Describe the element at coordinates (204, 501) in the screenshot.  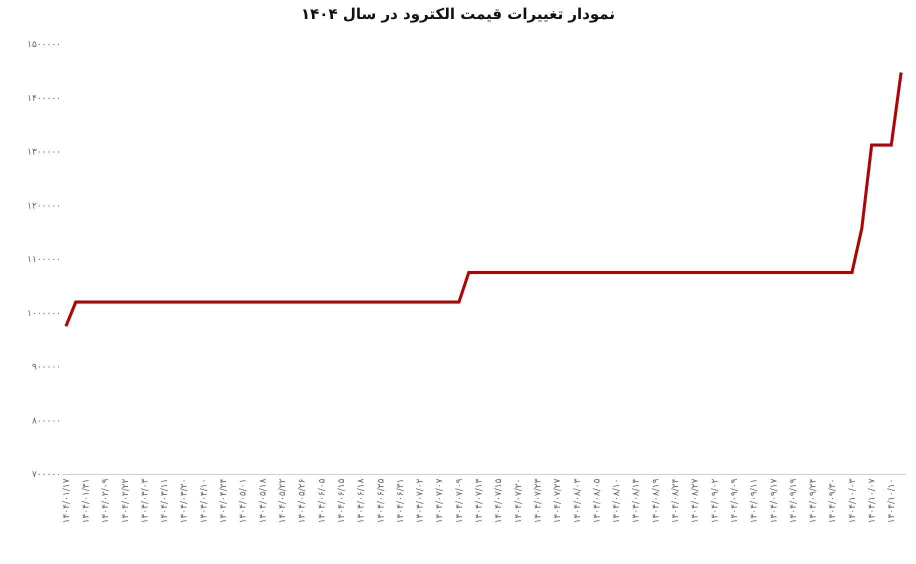
I see `x-tick-label: ۱۴۰۴/۰۴/۱۰` at that location.